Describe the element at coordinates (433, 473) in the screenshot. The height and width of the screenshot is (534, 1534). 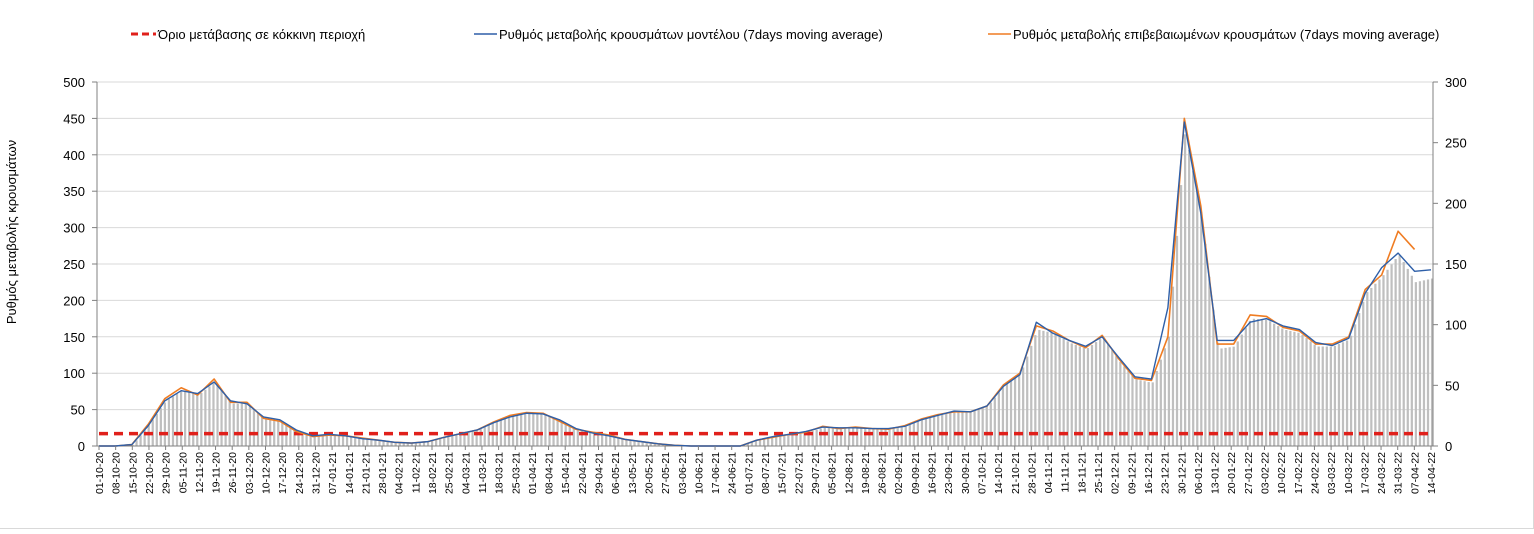
I see `x-tick-label-20: 18-02-21` at that location.